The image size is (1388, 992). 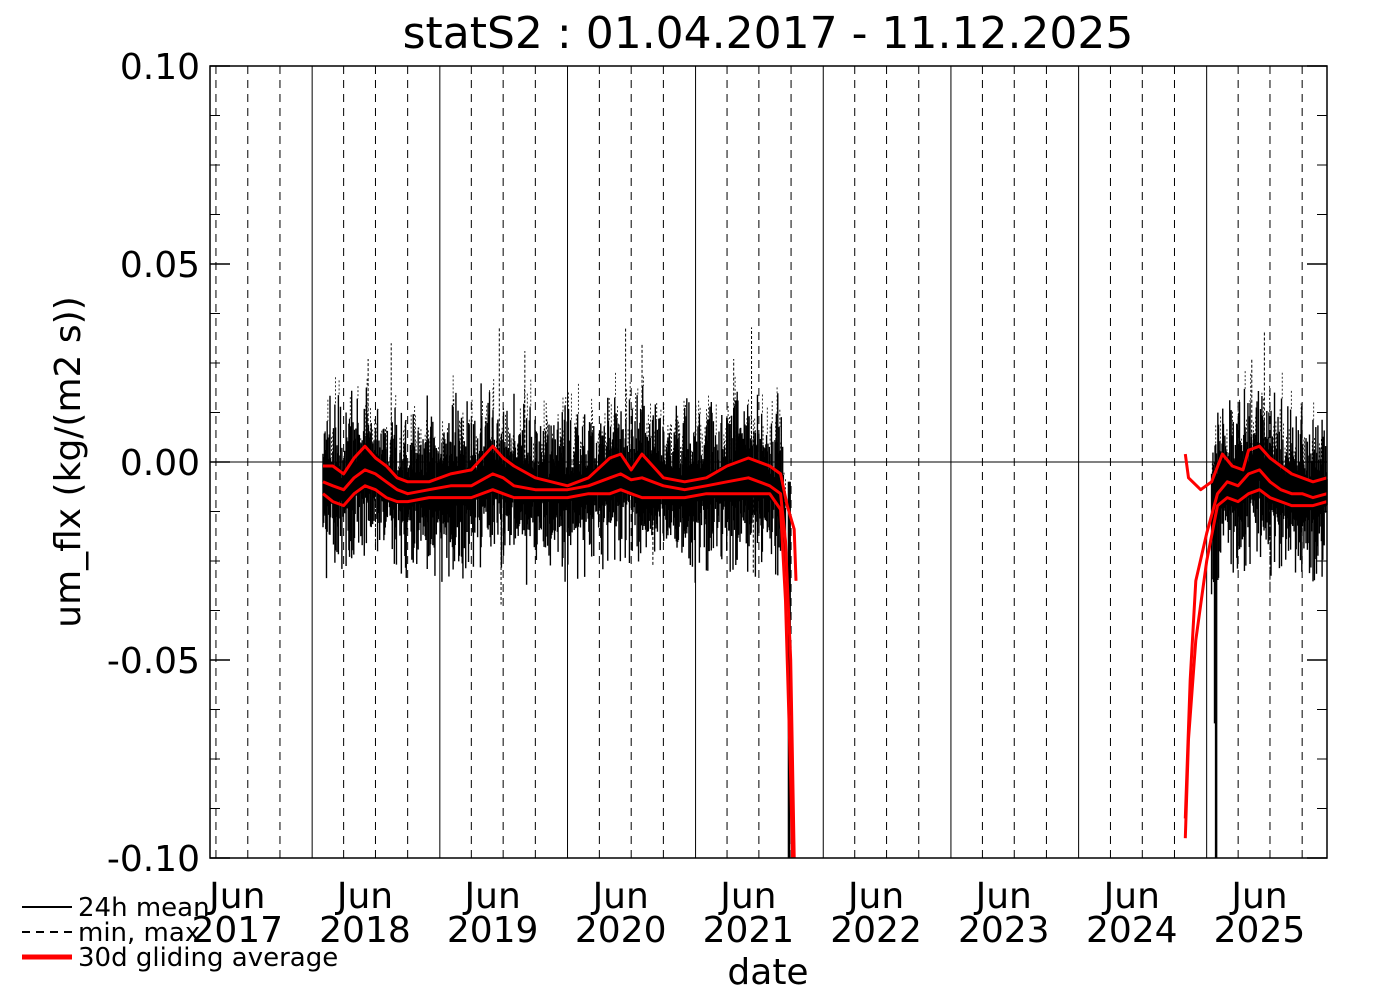 What do you see at coordinates (558, 671) in the screenshot?
I see `series-line-min` at bounding box center [558, 671].